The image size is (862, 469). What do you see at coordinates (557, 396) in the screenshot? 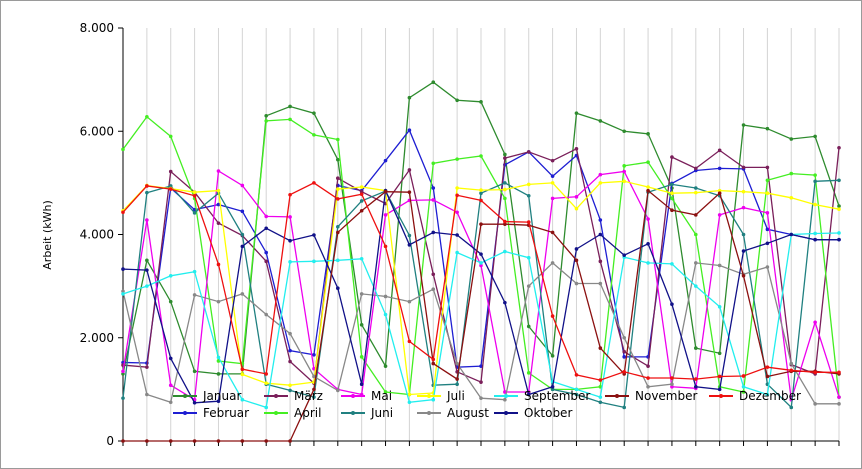
I see `legend-label: September` at bounding box center [557, 396].